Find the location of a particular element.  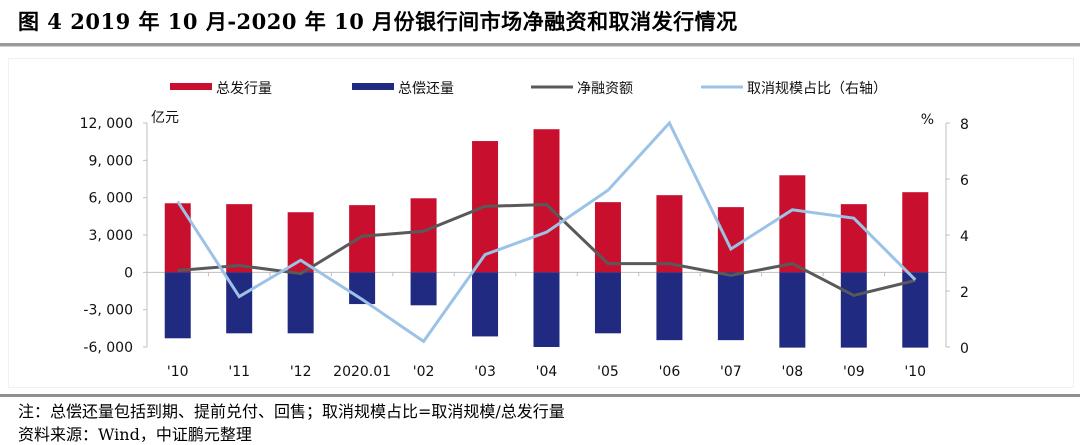

legend-repayment: 总偿还量 is located at coordinates (403, 89).